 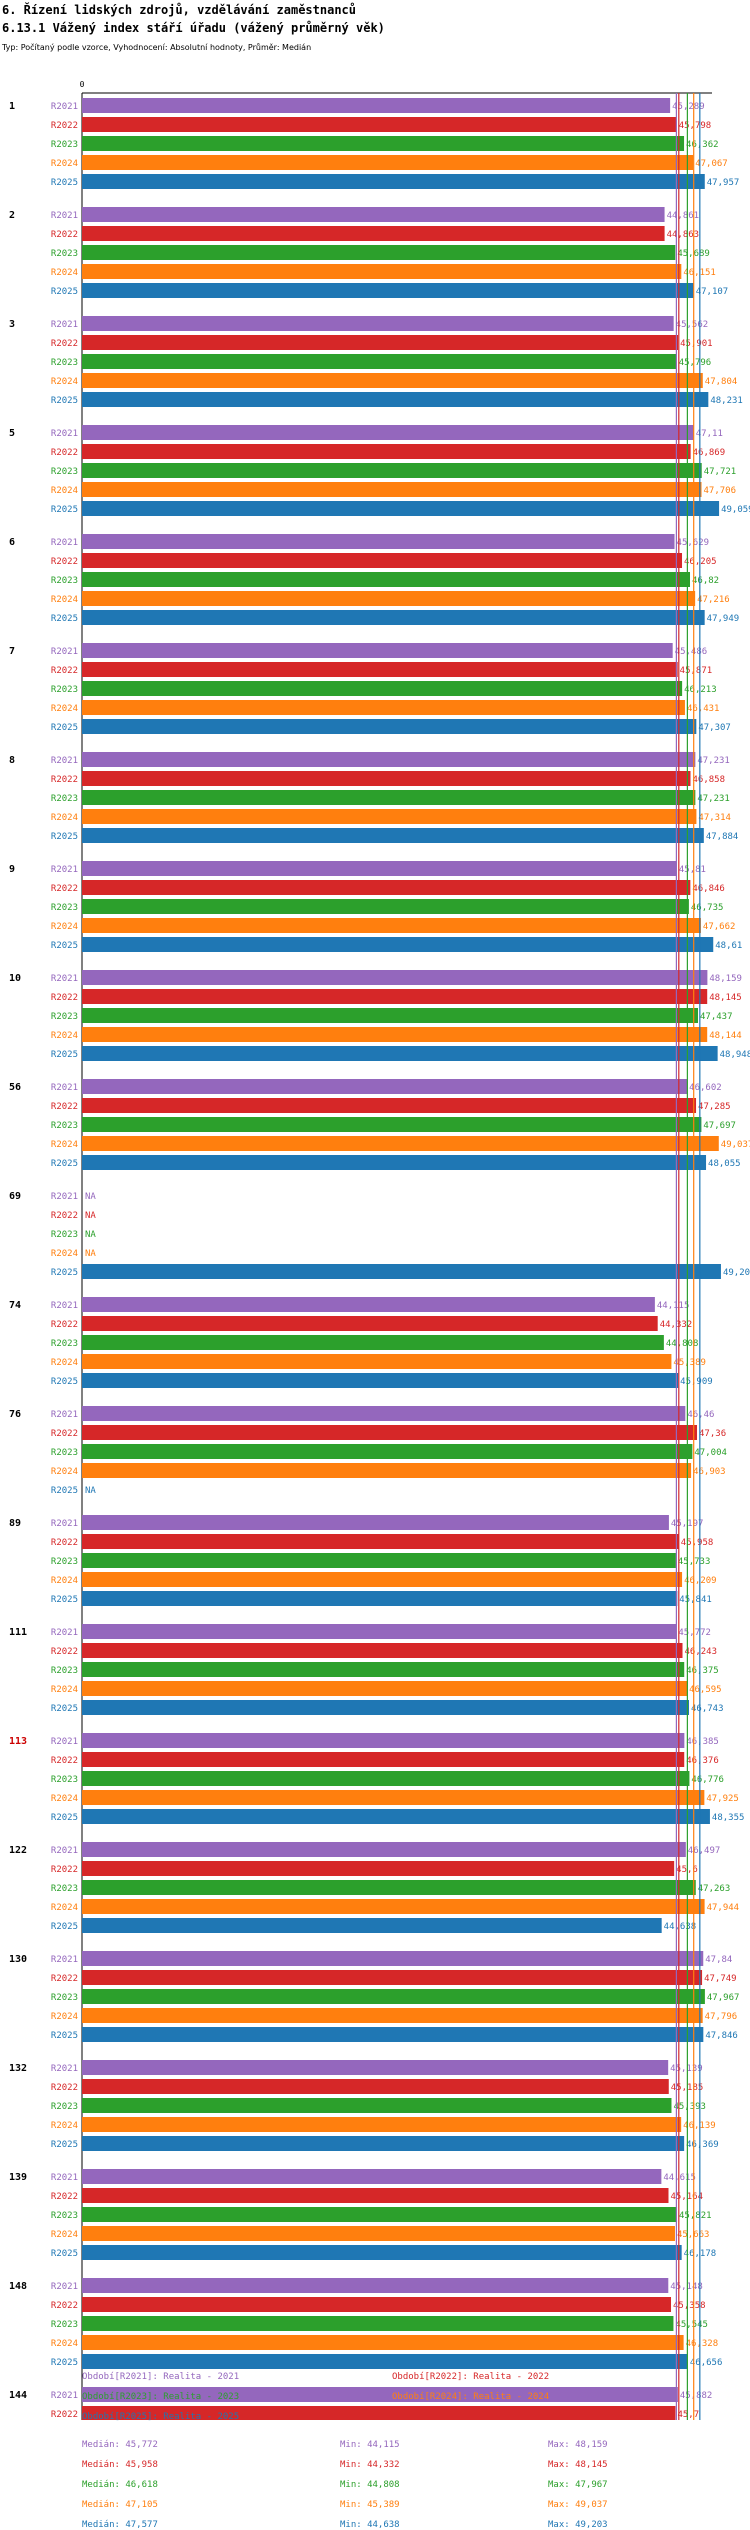 What do you see at coordinates (716, 1017) in the screenshot?
I see `data-label: 47,437` at bounding box center [716, 1017].